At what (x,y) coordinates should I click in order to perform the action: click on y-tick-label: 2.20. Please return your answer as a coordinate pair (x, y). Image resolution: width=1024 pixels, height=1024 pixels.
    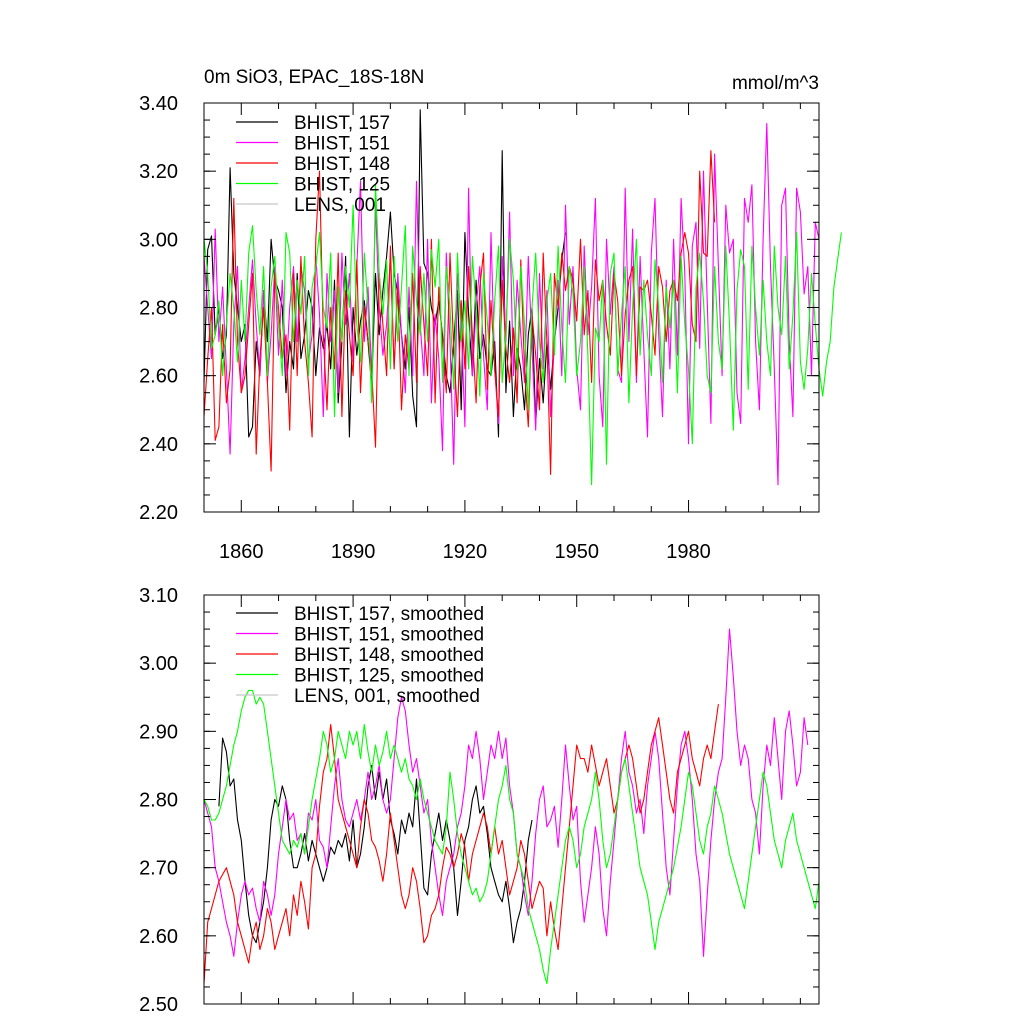
    Looking at the image, I should click on (158, 513).